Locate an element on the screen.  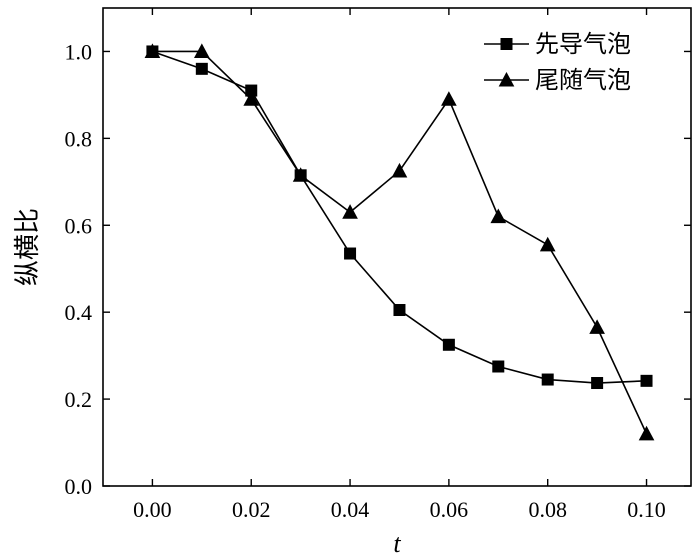
legend-item: 先导气泡 is located at coordinates (557, 44).